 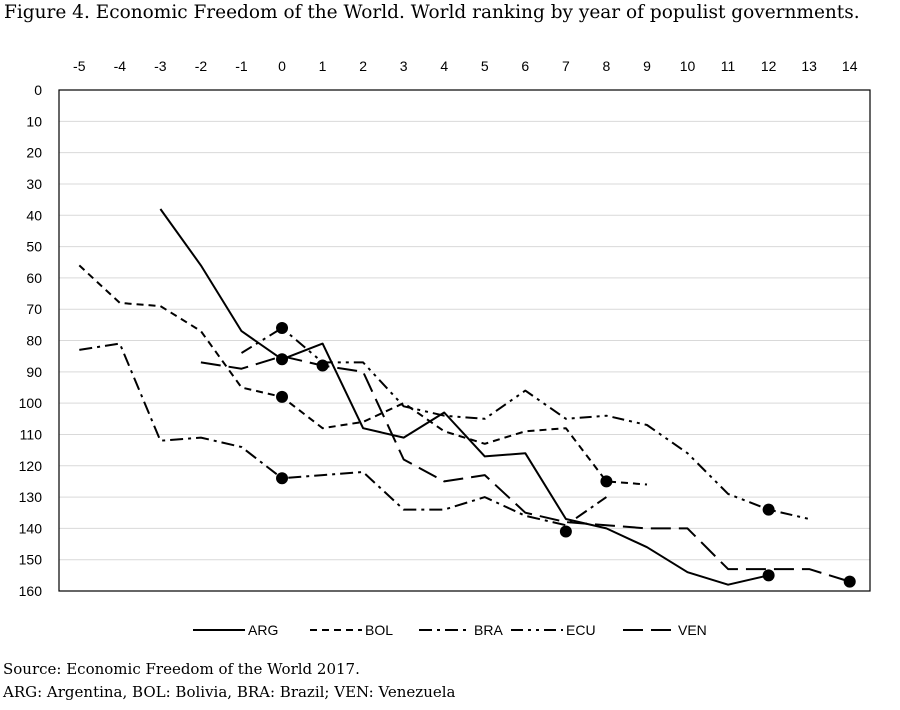 I want to click on x-tick-label: 5, so click(x=485, y=66).